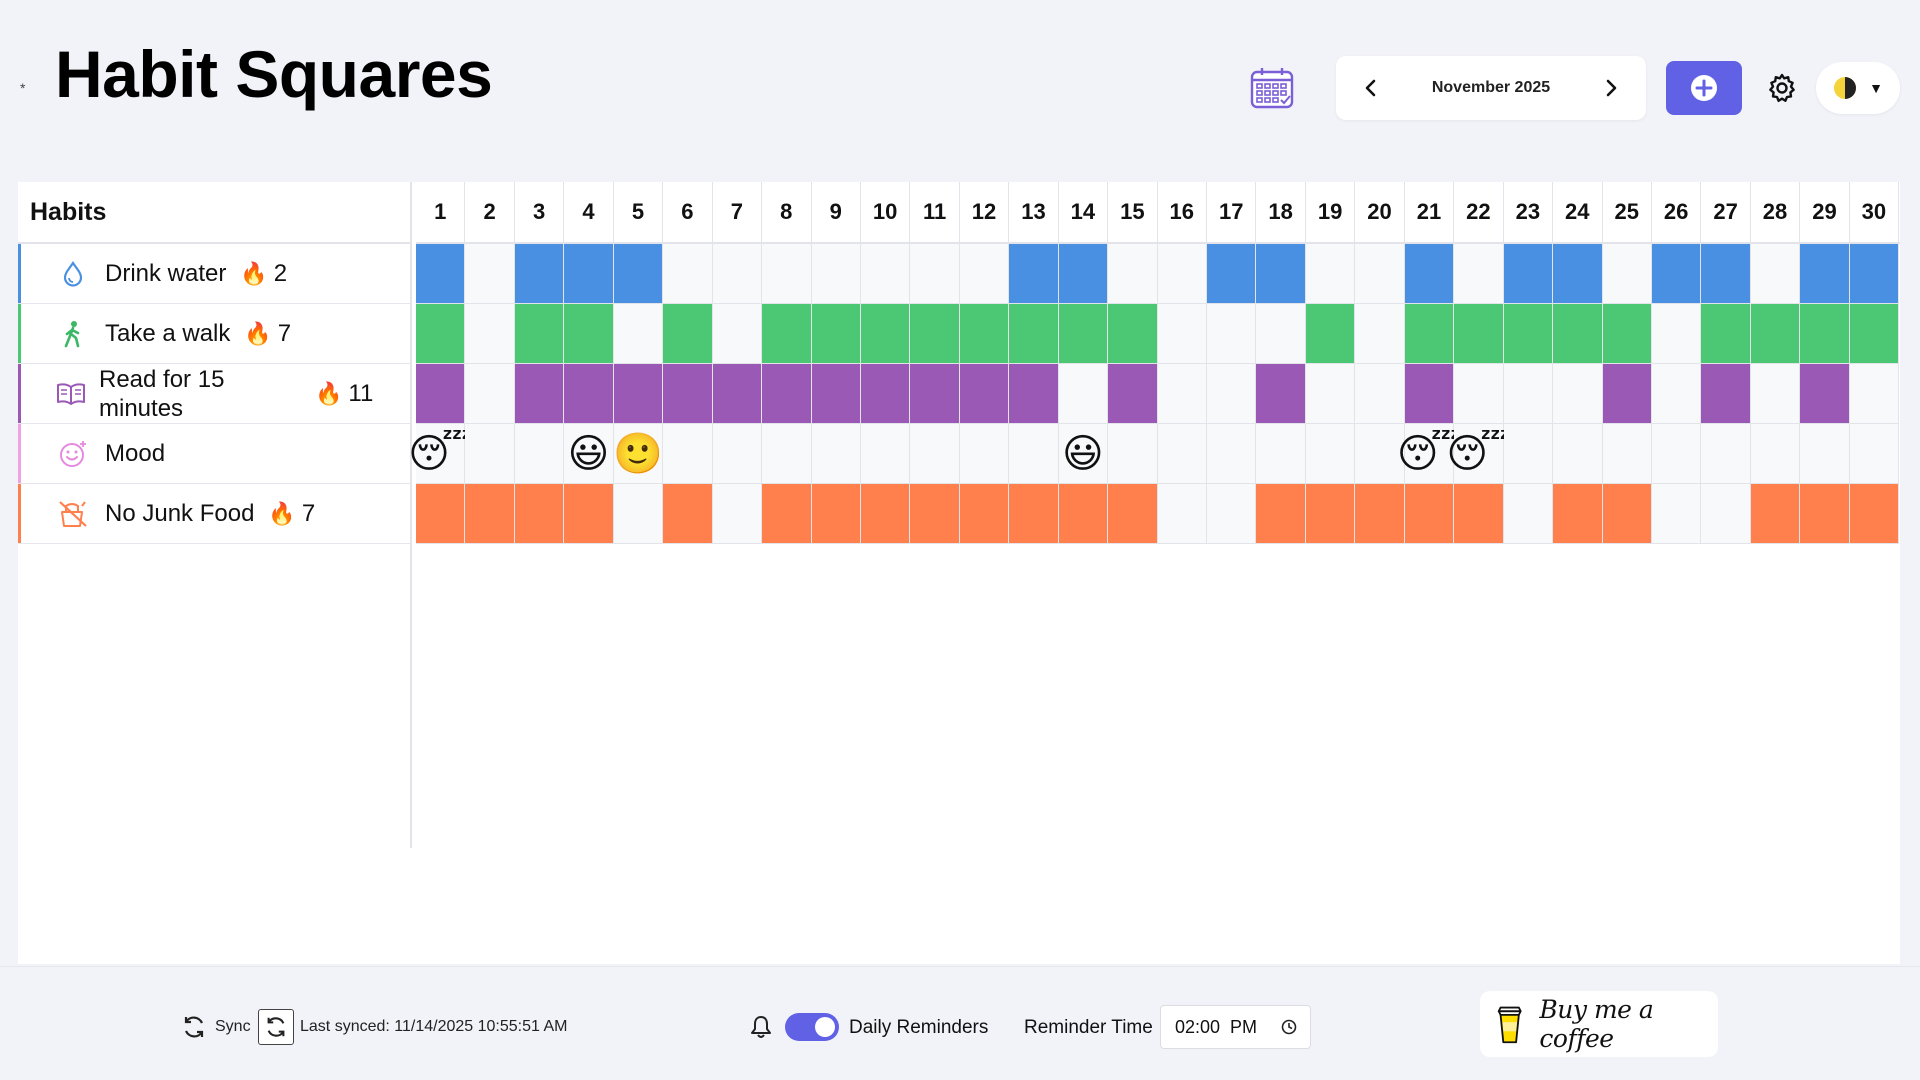 This screenshot has height=1080, width=1920. What do you see at coordinates (1599, 1024) in the screenshot?
I see `buy-me-a-coffee-button: Buy me a coffee` at bounding box center [1599, 1024].